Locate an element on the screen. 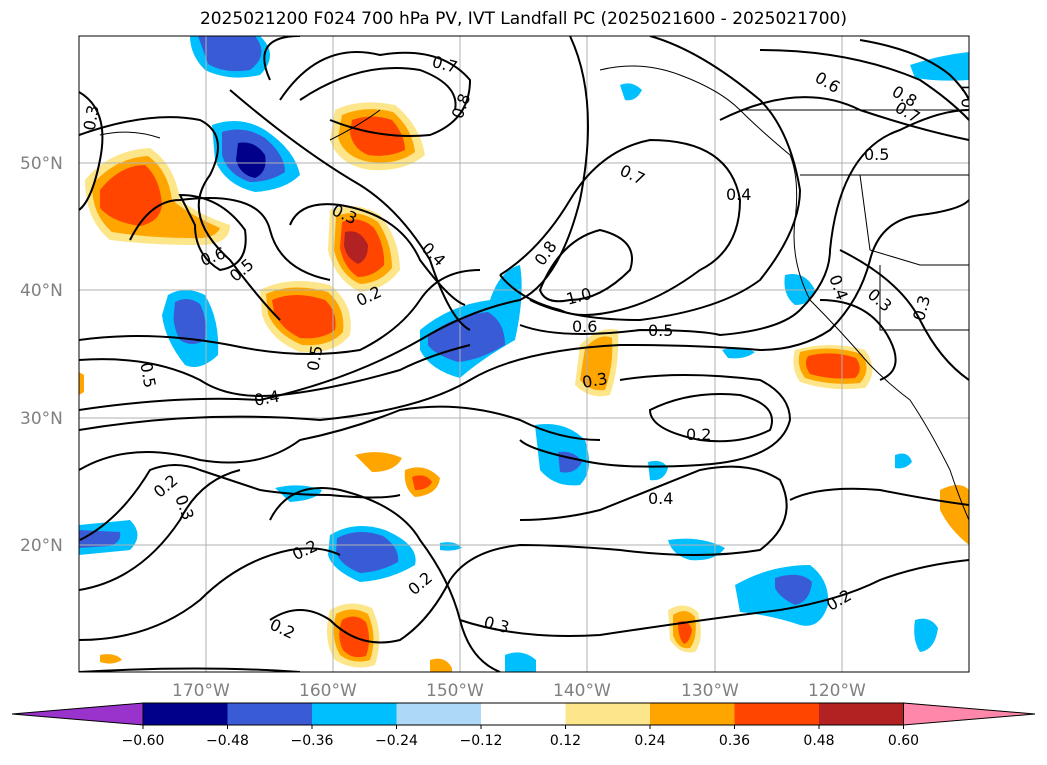 The height and width of the screenshot is (765, 1047). contour-label: 0.1 is located at coordinates (967, 95).